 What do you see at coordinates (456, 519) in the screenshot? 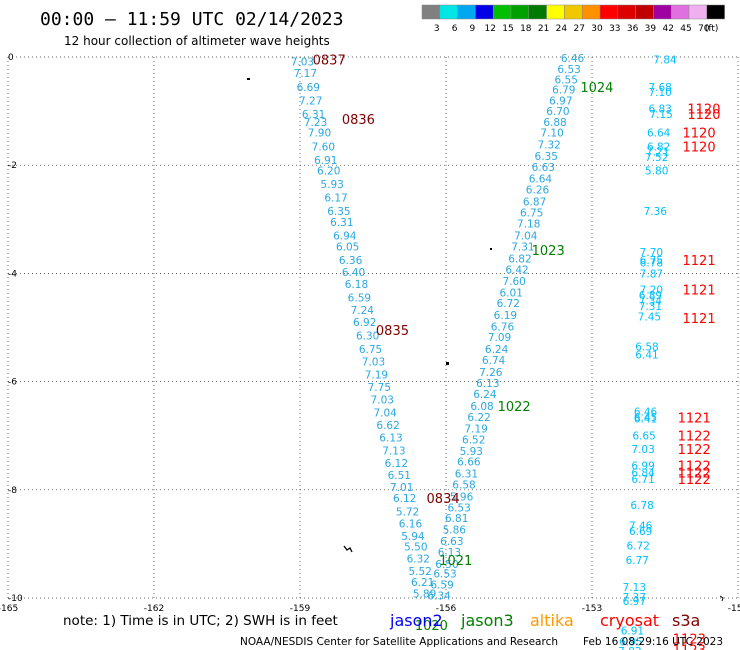
I see `swh-value: 6.81` at bounding box center [456, 519].